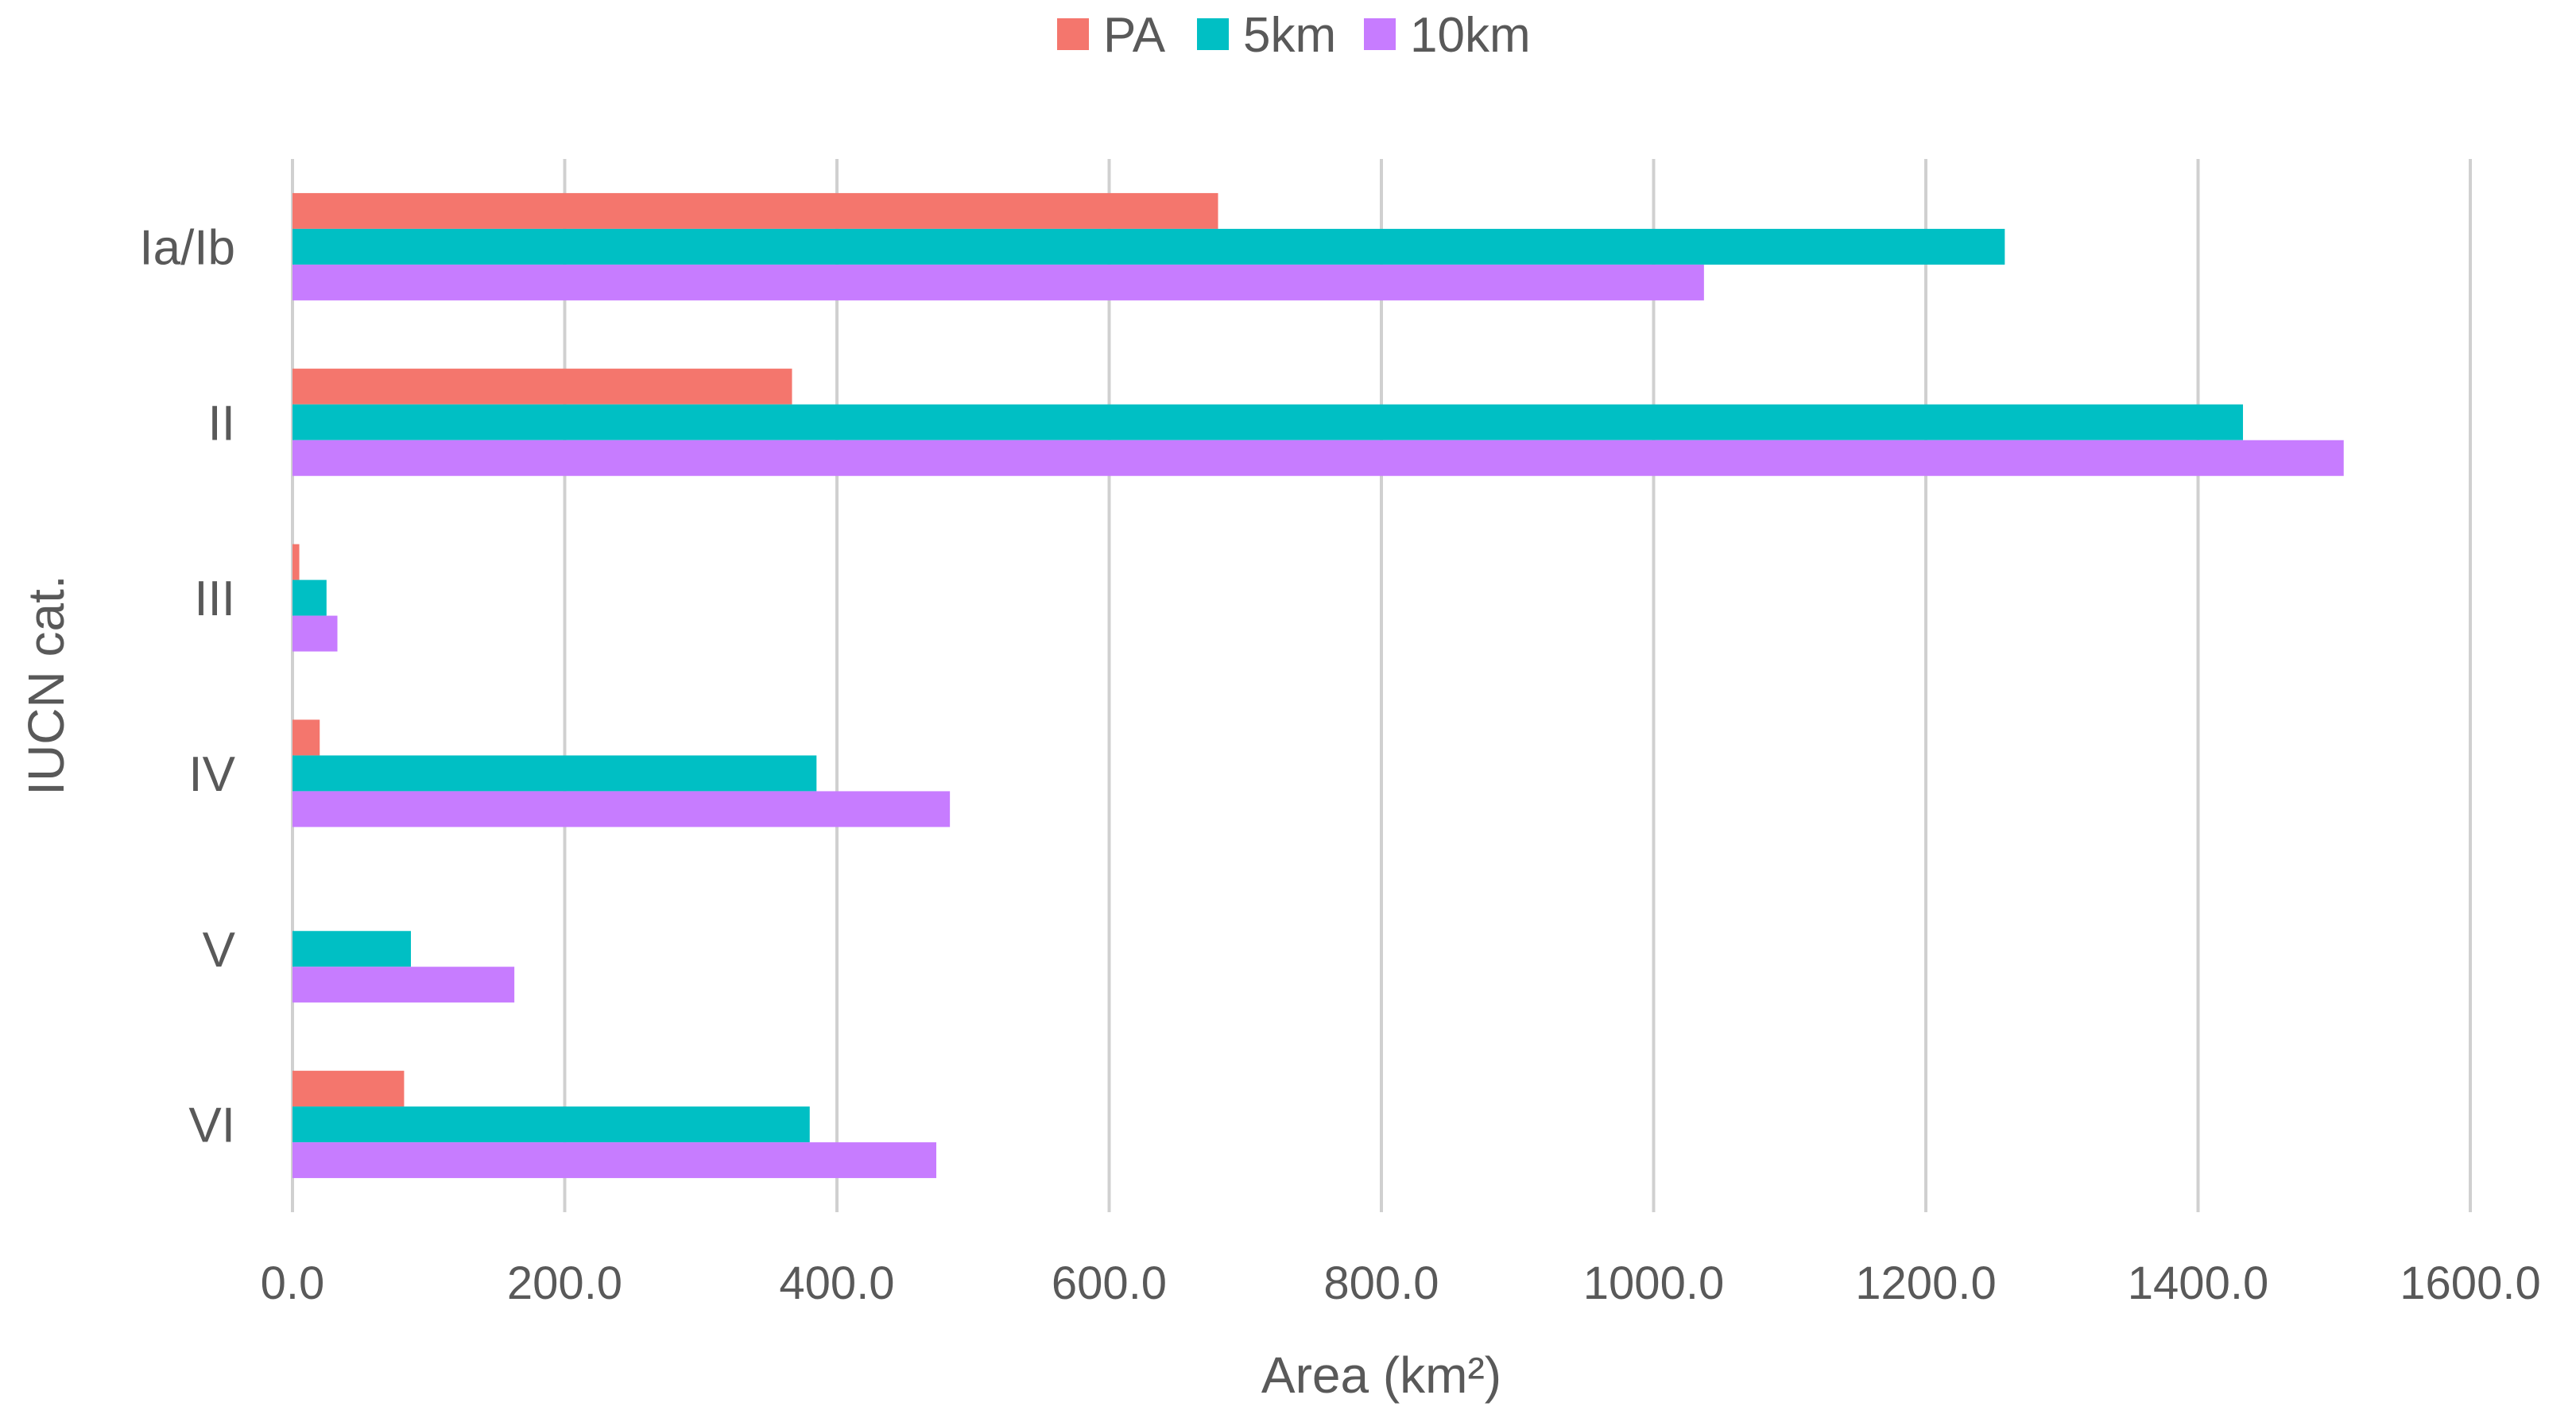  Describe the element at coordinates (348, 1089) in the screenshot. I see `bar-pa-vi` at that location.